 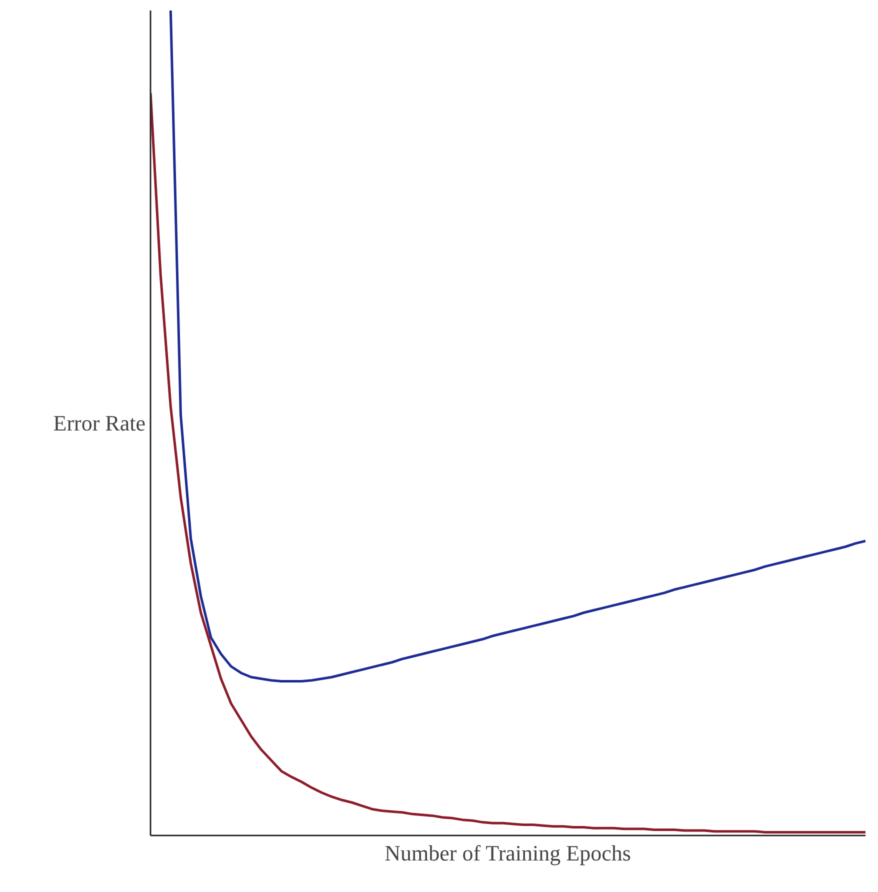 I want to click on x-axis-title: Number of Training Epochs, so click(x=507, y=853).